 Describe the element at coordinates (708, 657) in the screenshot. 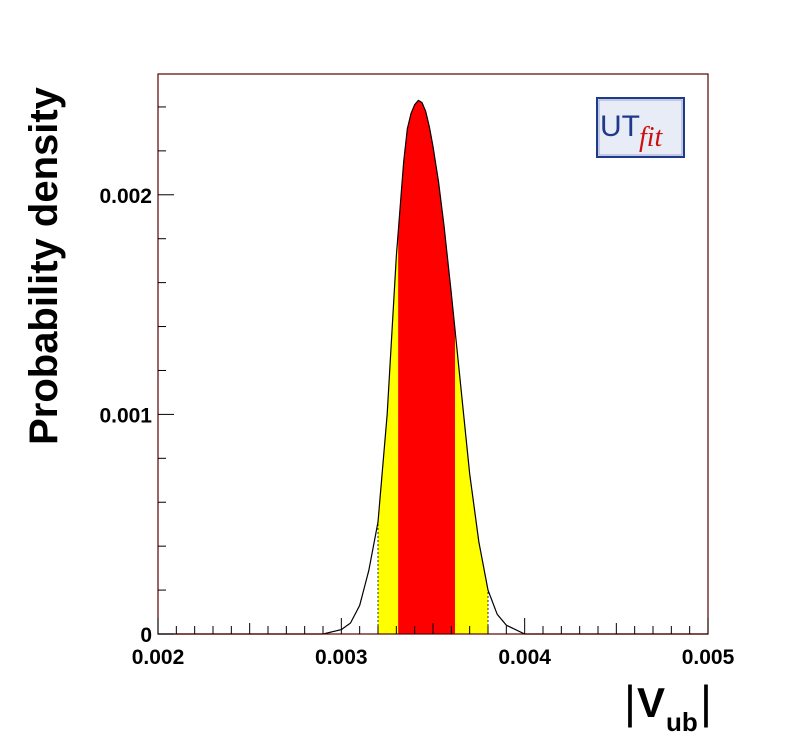

I see `x-tick-label: 0.005` at that location.